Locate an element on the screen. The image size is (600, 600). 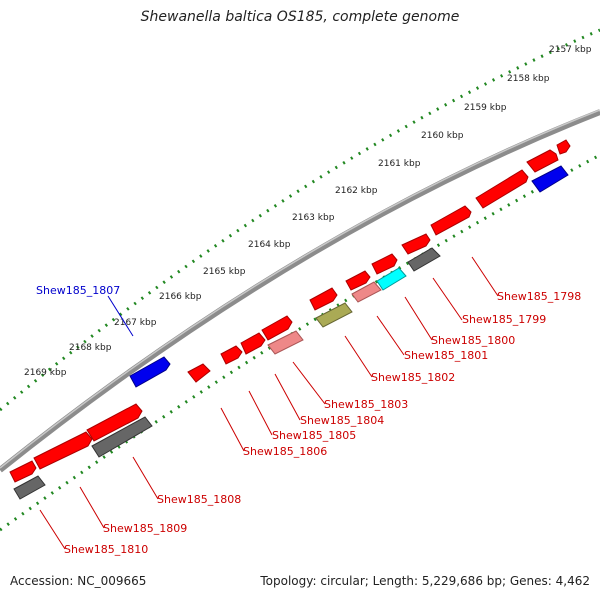
gene-label-1804: Shew185_1804 is located at coordinates (342, 420).